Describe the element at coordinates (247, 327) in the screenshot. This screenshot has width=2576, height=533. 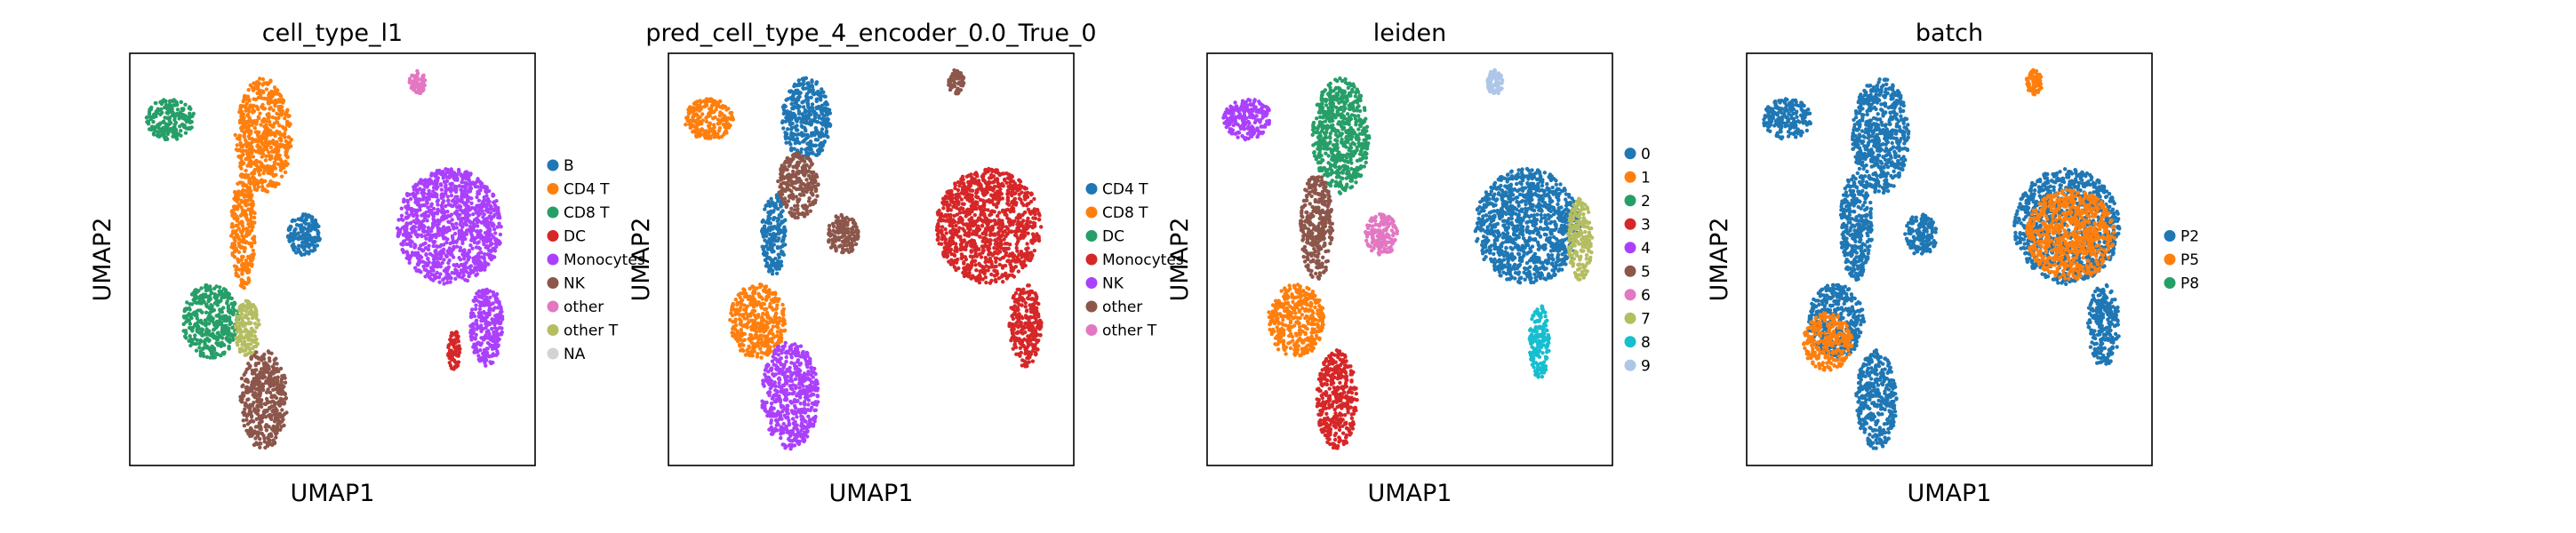
I see `cluster-other T-9` at that location.